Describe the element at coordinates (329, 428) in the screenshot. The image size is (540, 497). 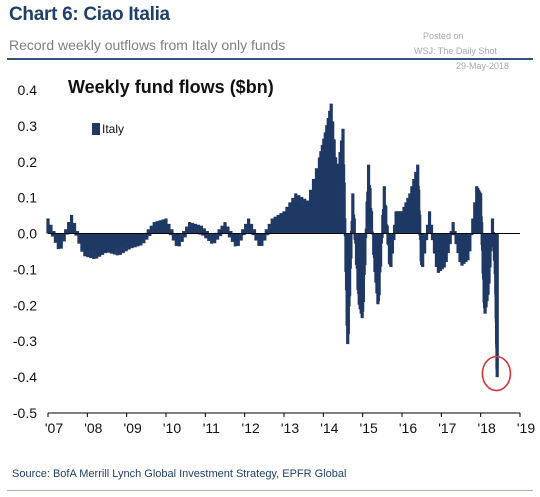
I see `x-tick-label: '14` at that location.